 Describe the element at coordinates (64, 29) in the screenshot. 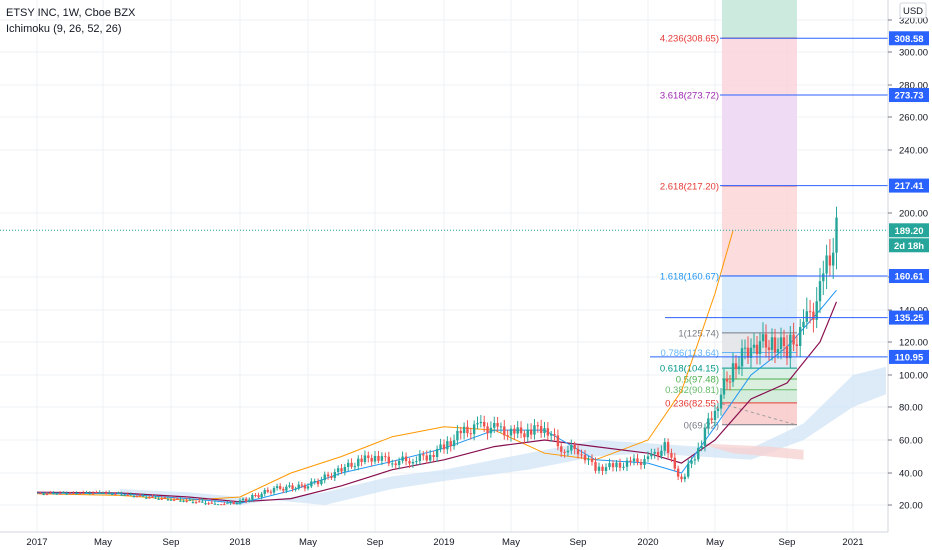

I see `indicator-title: Ichimoku (9, 26, 52, 26)` at that location.